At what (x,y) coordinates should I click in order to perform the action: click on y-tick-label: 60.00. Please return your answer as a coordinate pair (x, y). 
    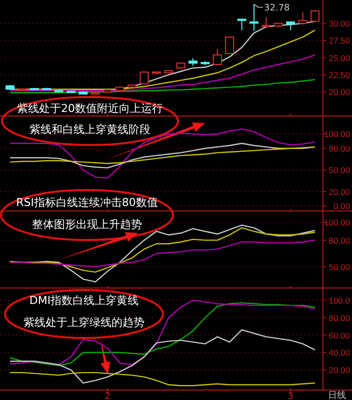
    Looking at the image, I should click on (339, 335).